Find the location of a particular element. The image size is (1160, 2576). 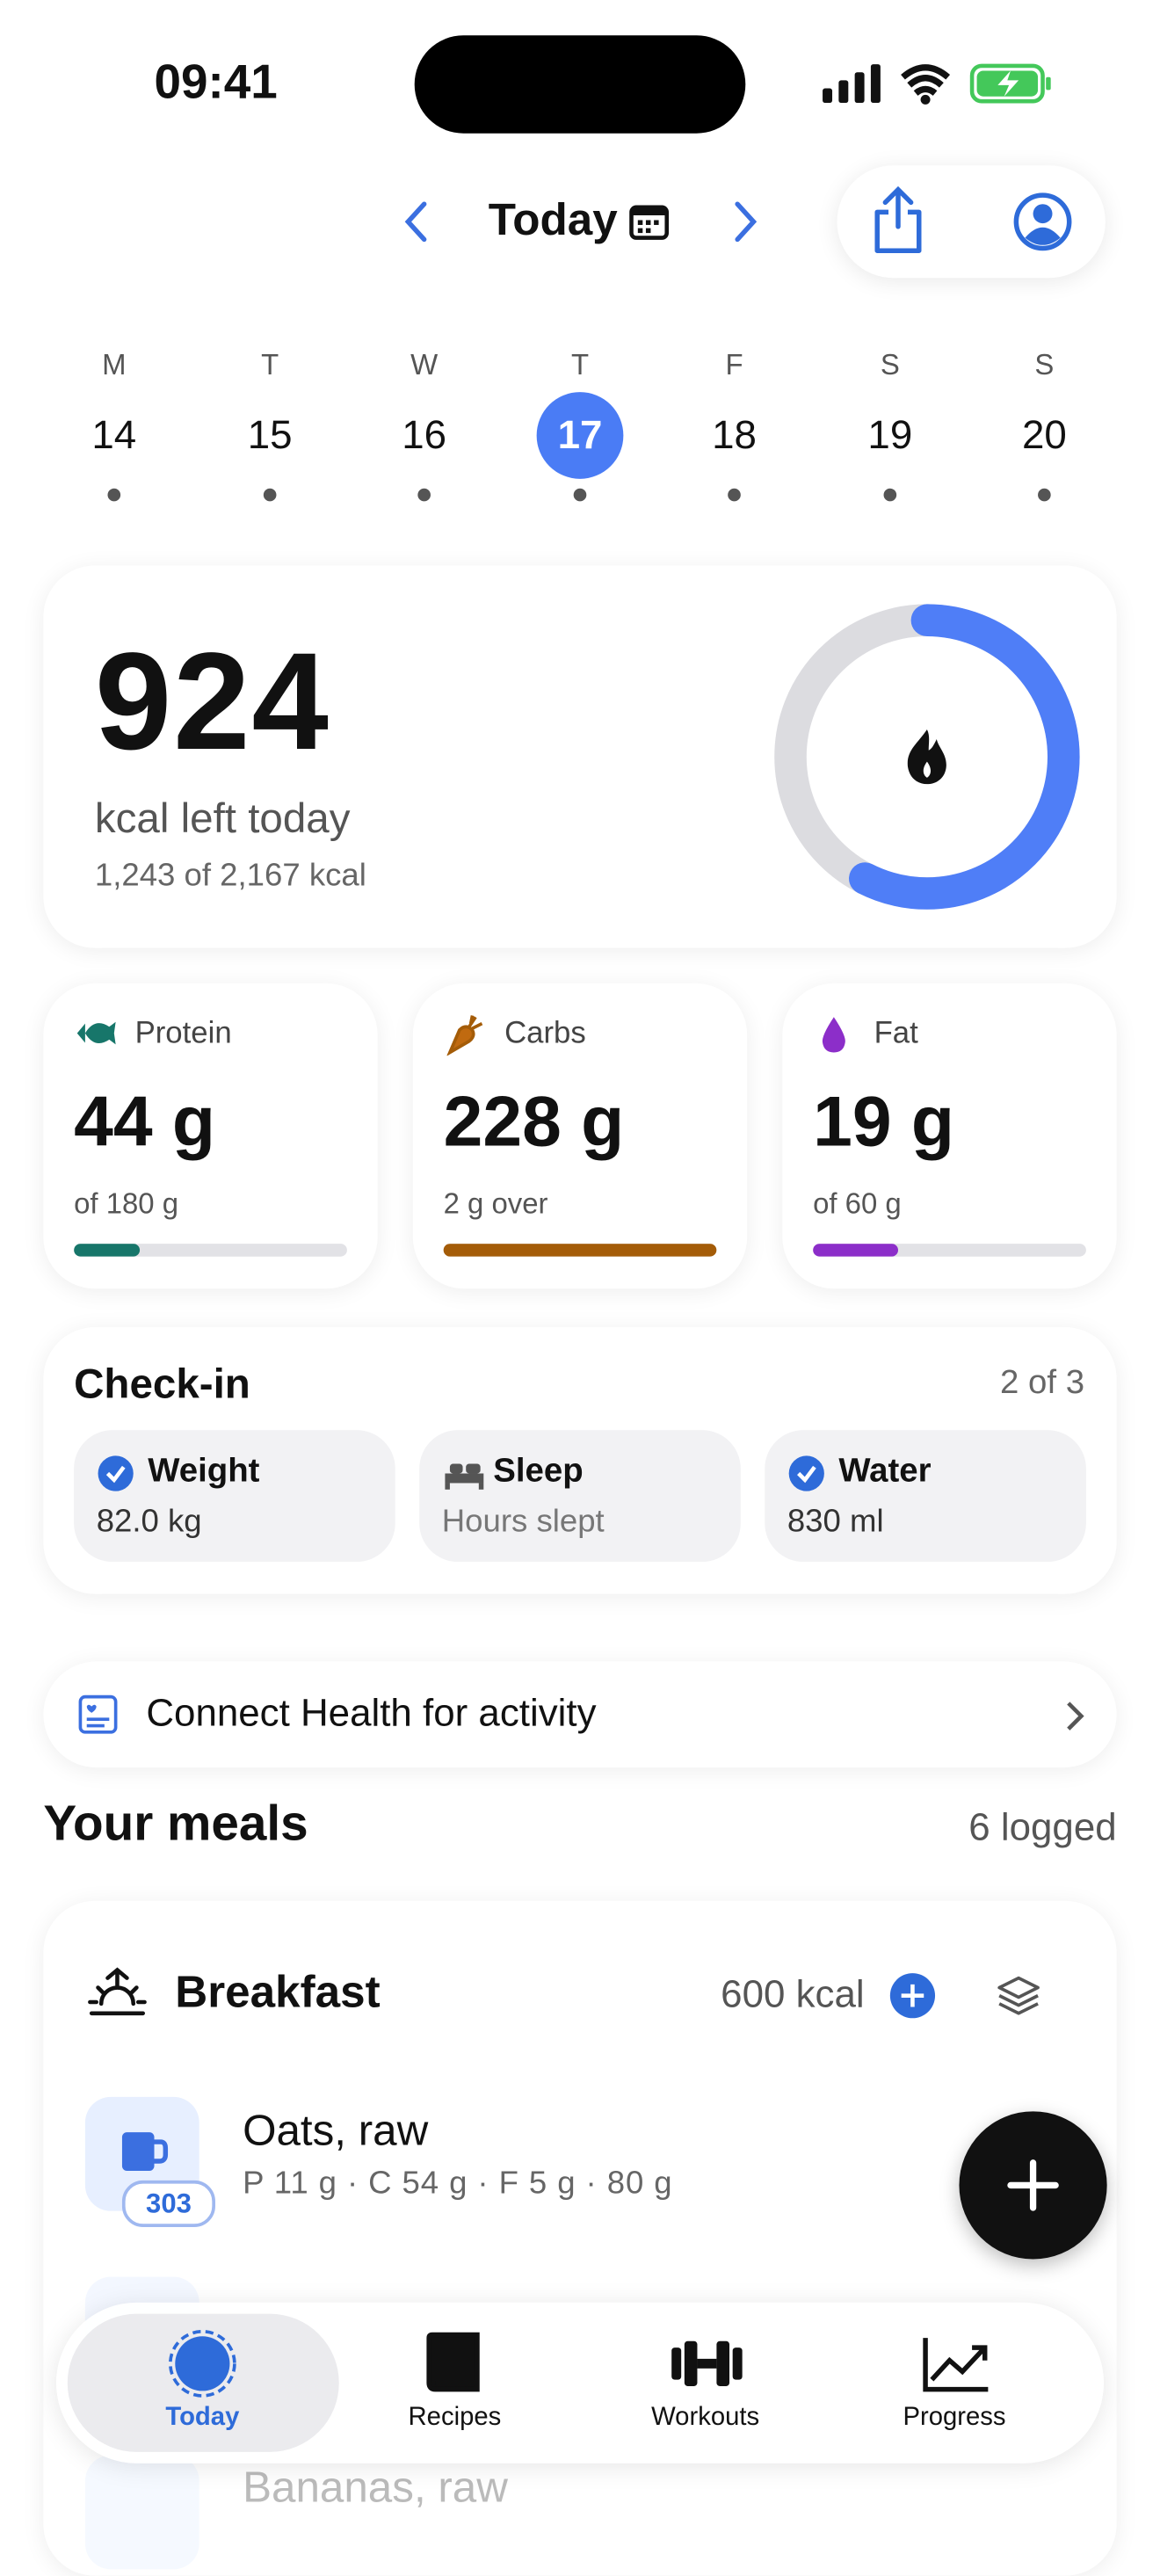

checkin-title: Check-in is located at coordinates (162, 1383).